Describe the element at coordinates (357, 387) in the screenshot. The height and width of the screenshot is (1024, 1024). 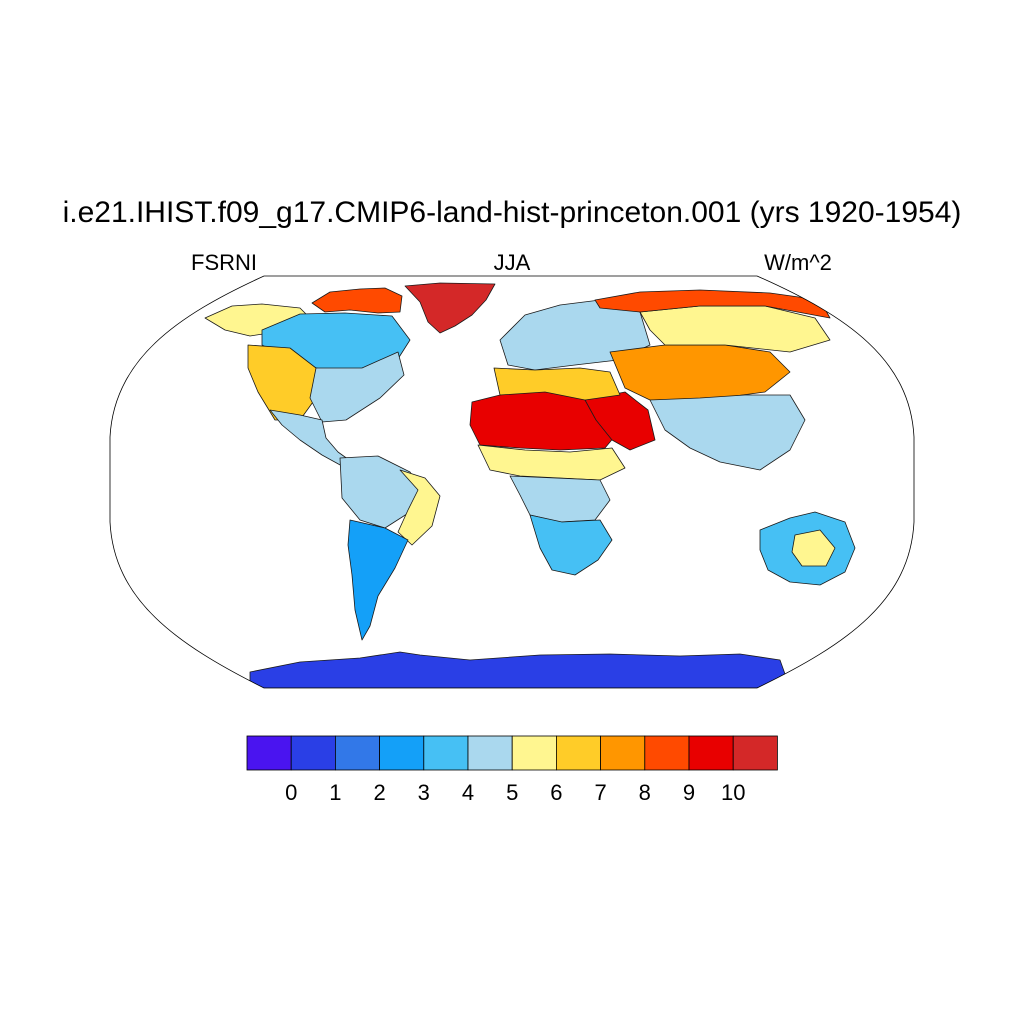
I see `region-eastern-usa` at that location.